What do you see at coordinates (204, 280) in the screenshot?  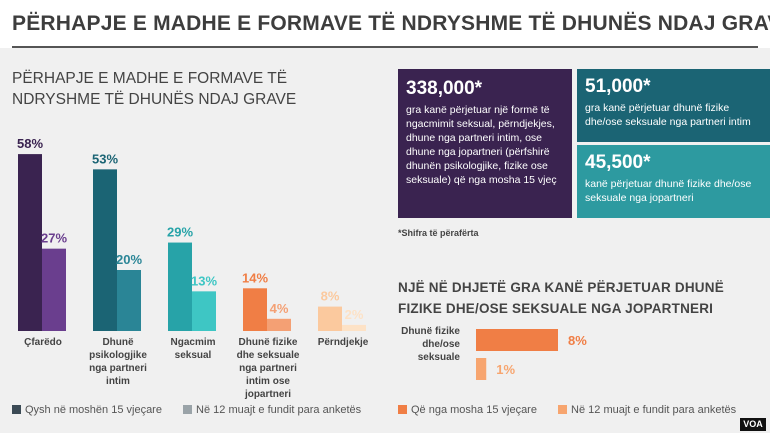 I see `data-label-last-12-months-2: 13%` at bounding box center [204, 280].